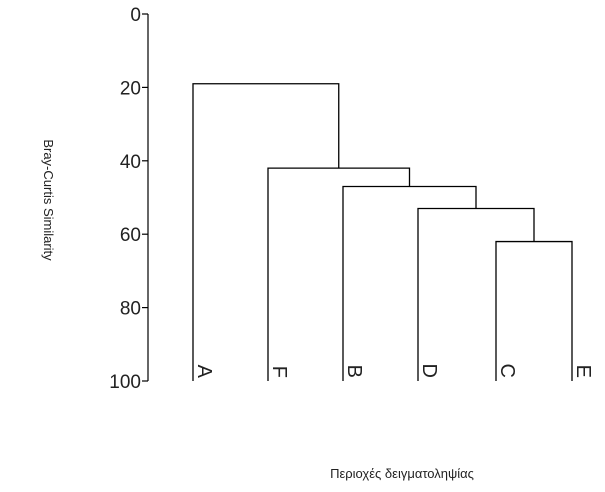 The width and height of the screenshot is (605, 492). Describe the element at coordinates (48, 200) in the screenshot. I see `y-axis-title: Bray-Curtis Similarity` at that location.